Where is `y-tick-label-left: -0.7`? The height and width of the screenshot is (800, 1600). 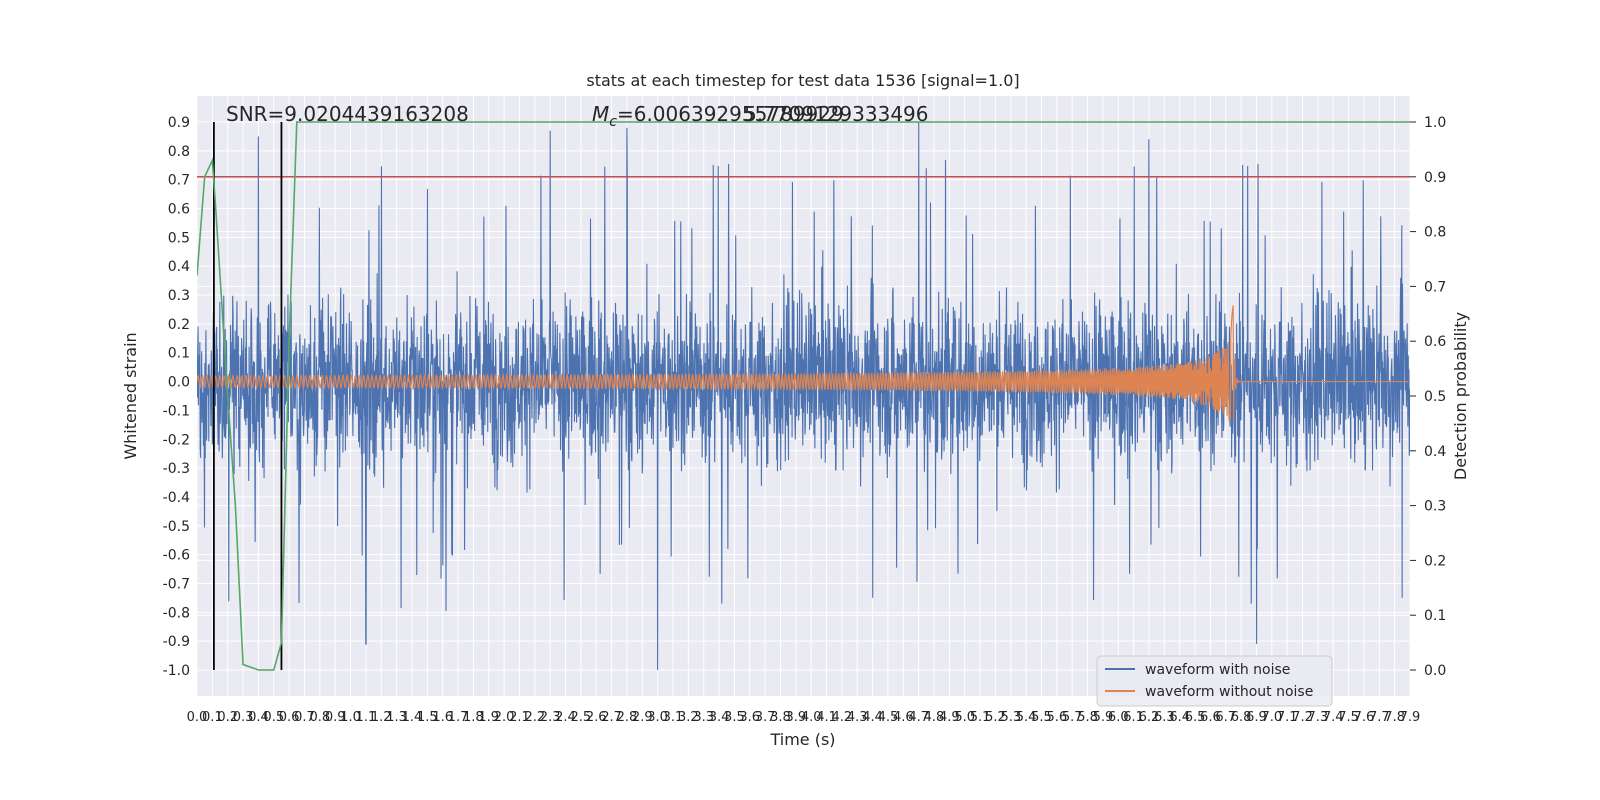 y-tick-label-left: -0.7 is located at coordinates (176, 584).